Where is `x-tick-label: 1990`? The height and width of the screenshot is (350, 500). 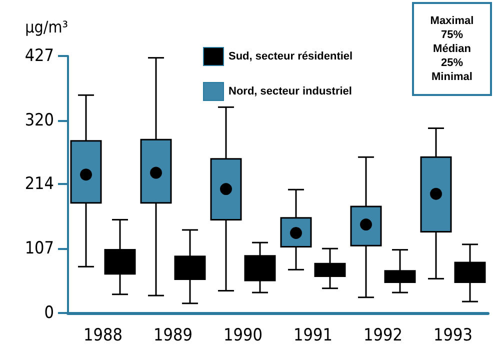
x-tick-label: 1990 is located at coordinates (243, 336).